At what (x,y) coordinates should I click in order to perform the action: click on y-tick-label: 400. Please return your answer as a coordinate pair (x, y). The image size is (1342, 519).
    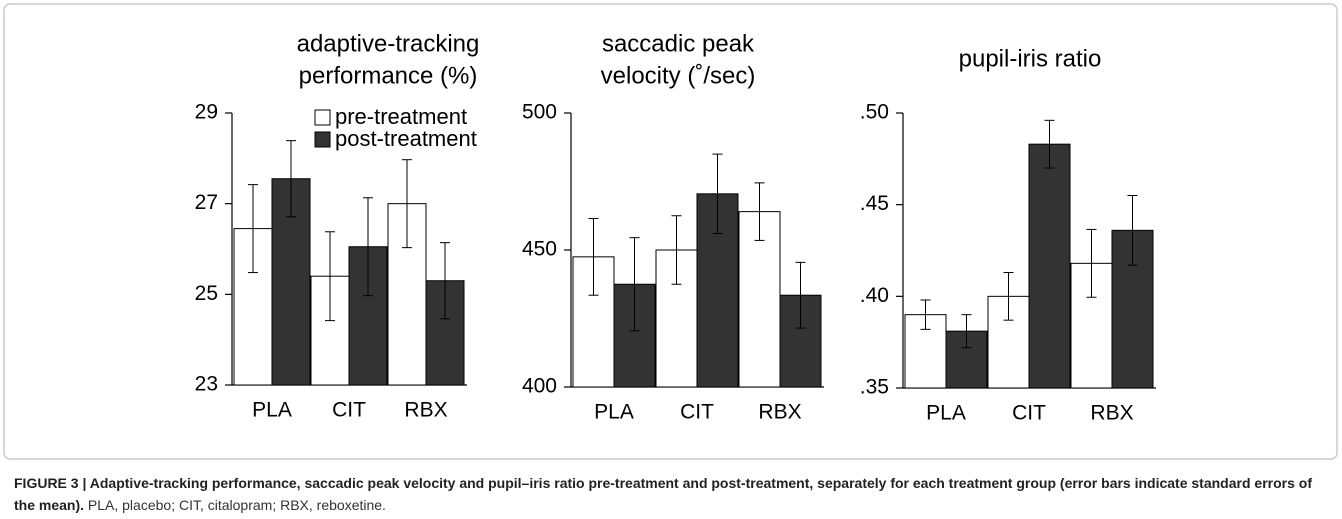
    Looking at the image, I should click on (539, 386).